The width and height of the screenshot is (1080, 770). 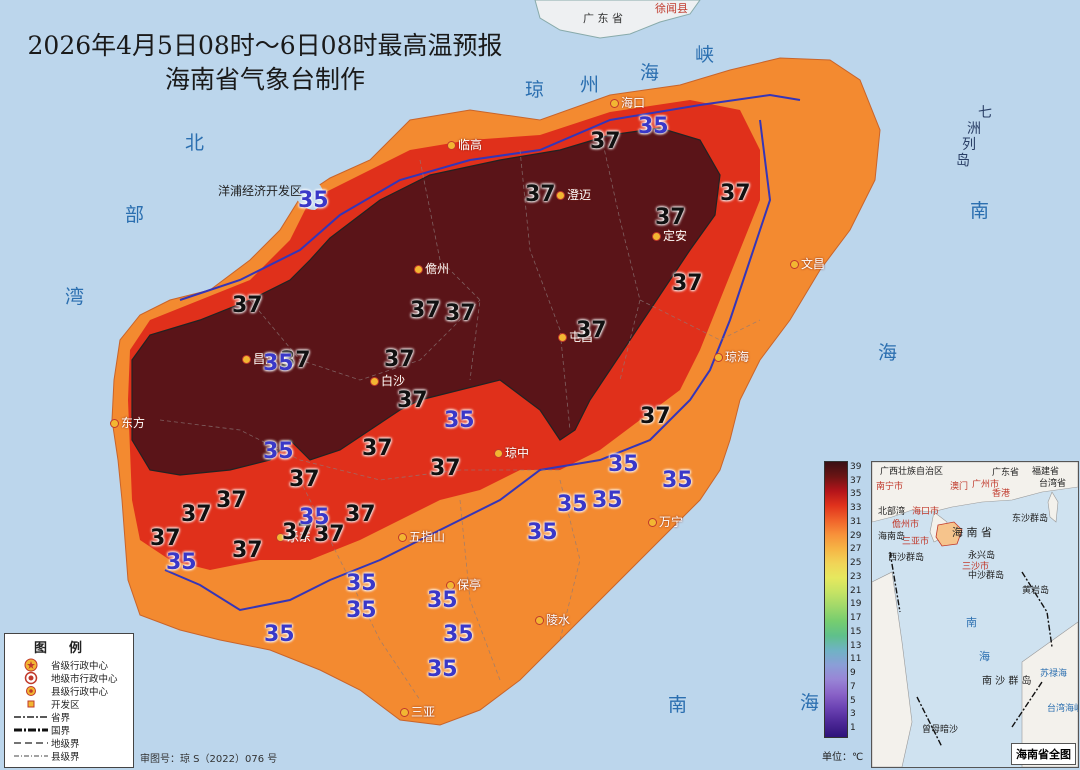 I want to click on legend-item: 省级行政中心, so click(x=60, y=665).